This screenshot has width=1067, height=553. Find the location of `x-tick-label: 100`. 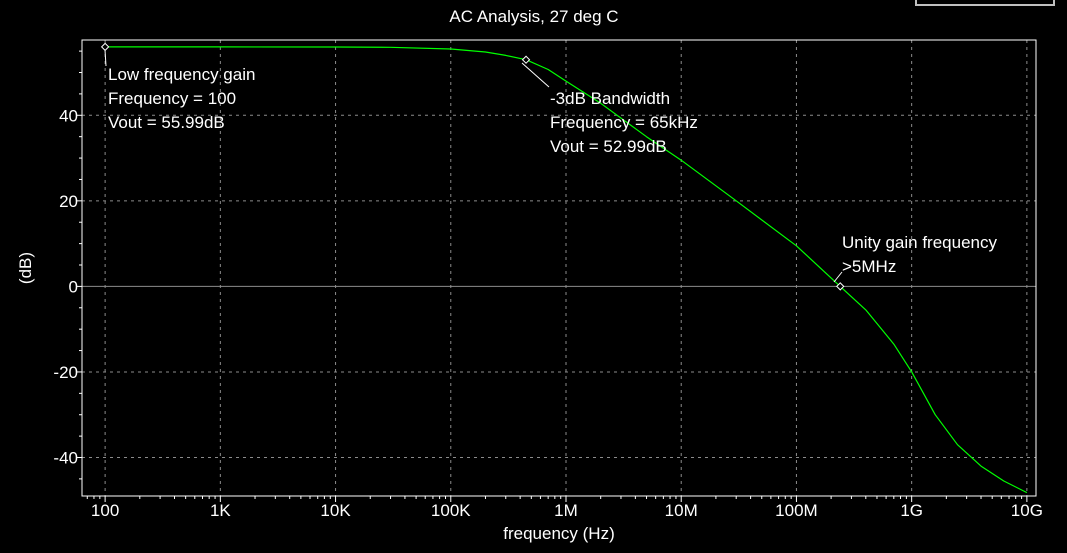

x-tick-label: 100 is located at coordinates (105, 510).